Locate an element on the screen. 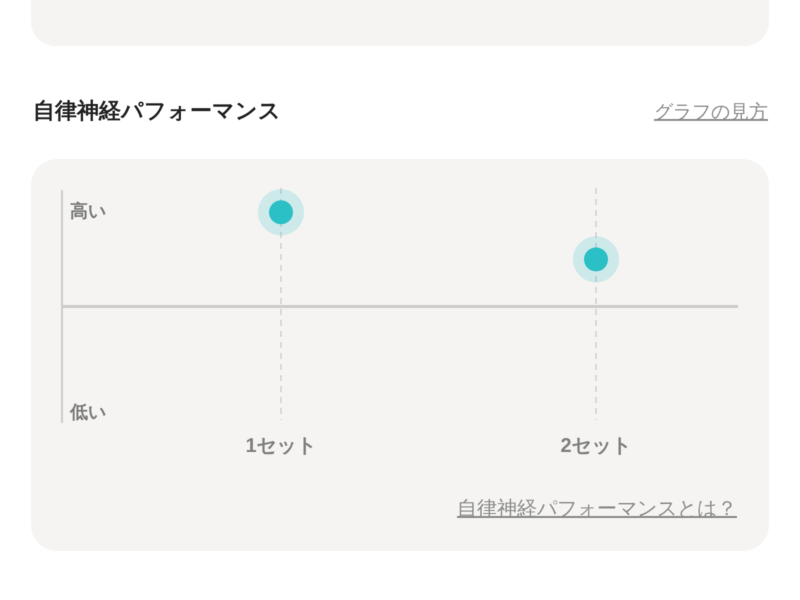 Image resolution: width=800 pixels, height=600 pixels. text: 自律神経パフォーマンスとは？ is located at coordinates (597, 509).